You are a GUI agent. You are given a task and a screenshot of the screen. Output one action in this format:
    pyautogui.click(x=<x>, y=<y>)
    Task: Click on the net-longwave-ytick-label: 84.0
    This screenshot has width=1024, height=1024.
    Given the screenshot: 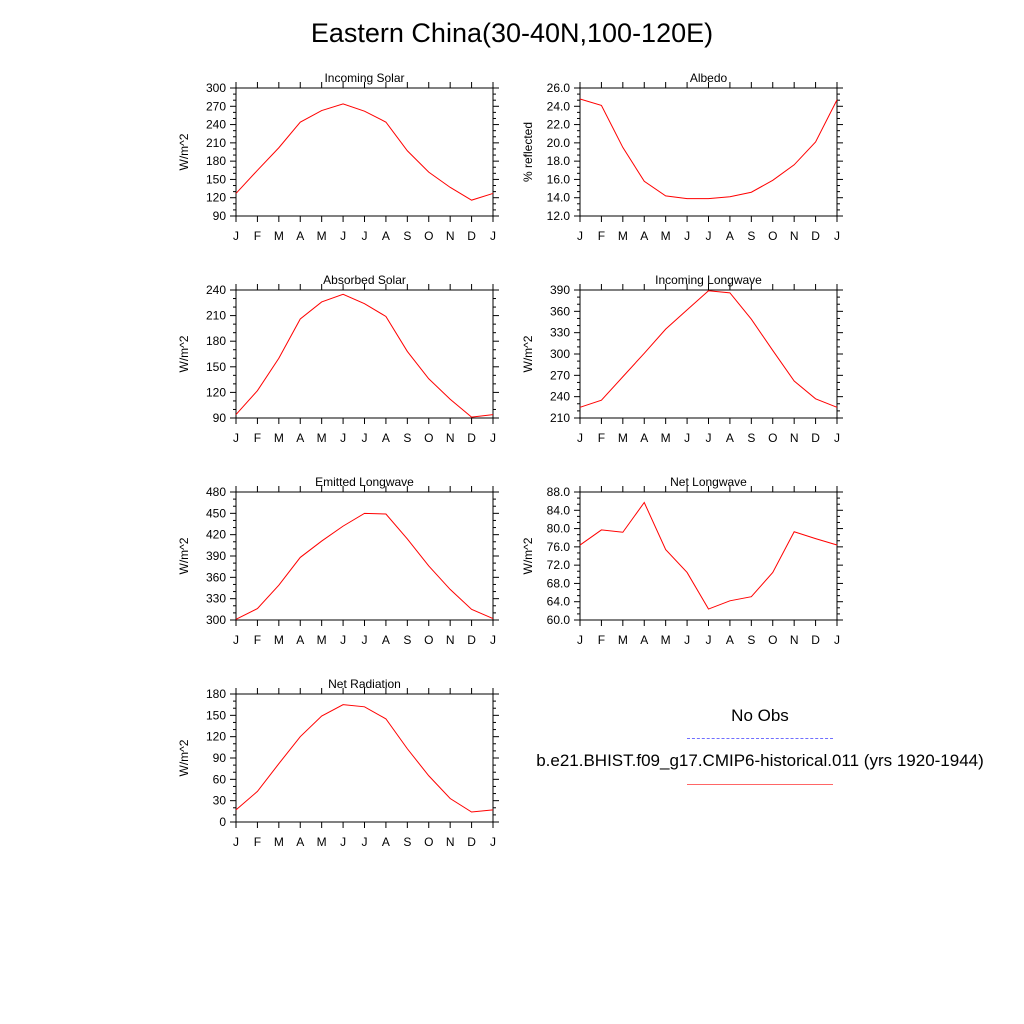 What is the action you would take?
    pyautogui.click(x=559, y=510)
    